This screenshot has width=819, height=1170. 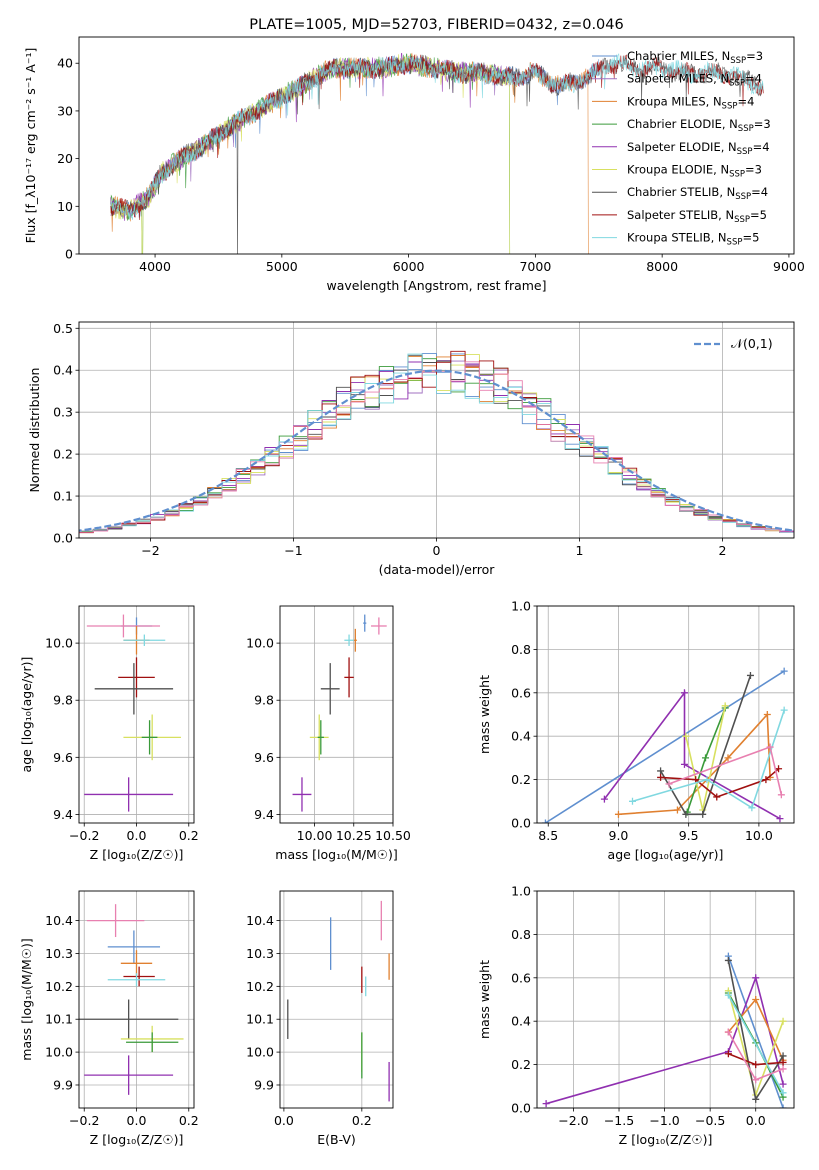 I want to click on legend-label-text: Kroupa MILES, N, so click(x=674, y=101).